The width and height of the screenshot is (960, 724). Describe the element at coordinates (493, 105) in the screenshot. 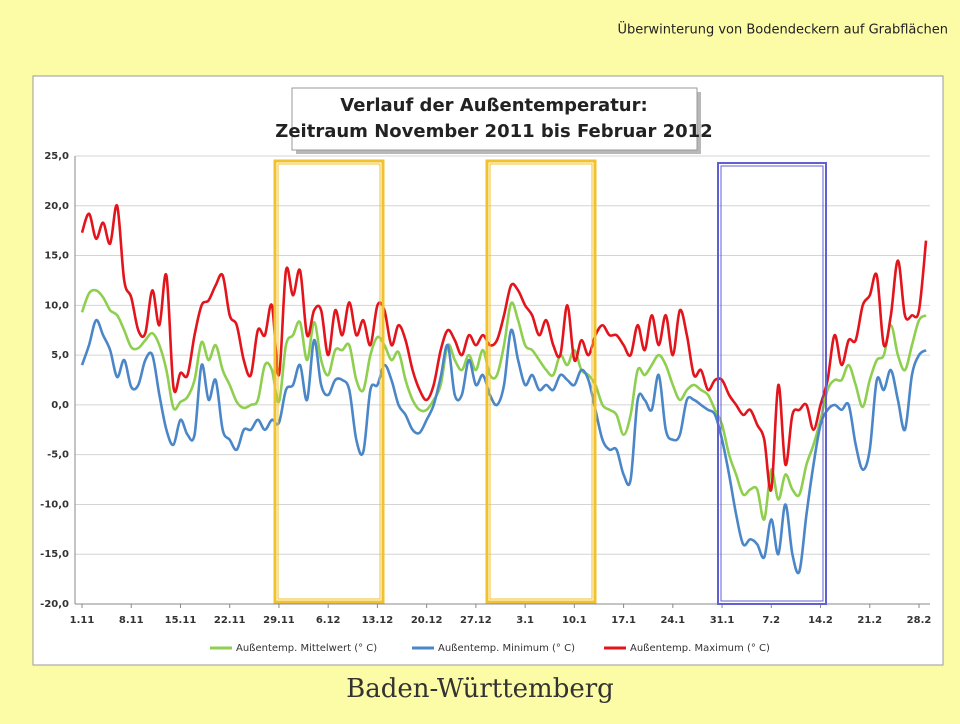

I see `chart-title: Verlauf der Außentemperatur:` at that location.